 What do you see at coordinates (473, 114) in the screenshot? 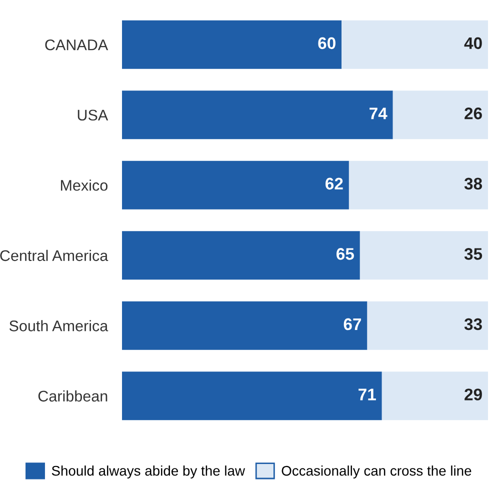
I see `data-label: 26` at bounding box center [473, 114].